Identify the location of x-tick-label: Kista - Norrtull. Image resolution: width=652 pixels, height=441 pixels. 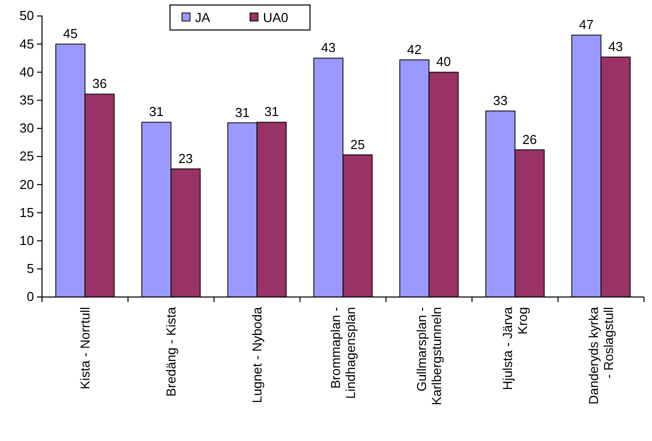
(85, 348).